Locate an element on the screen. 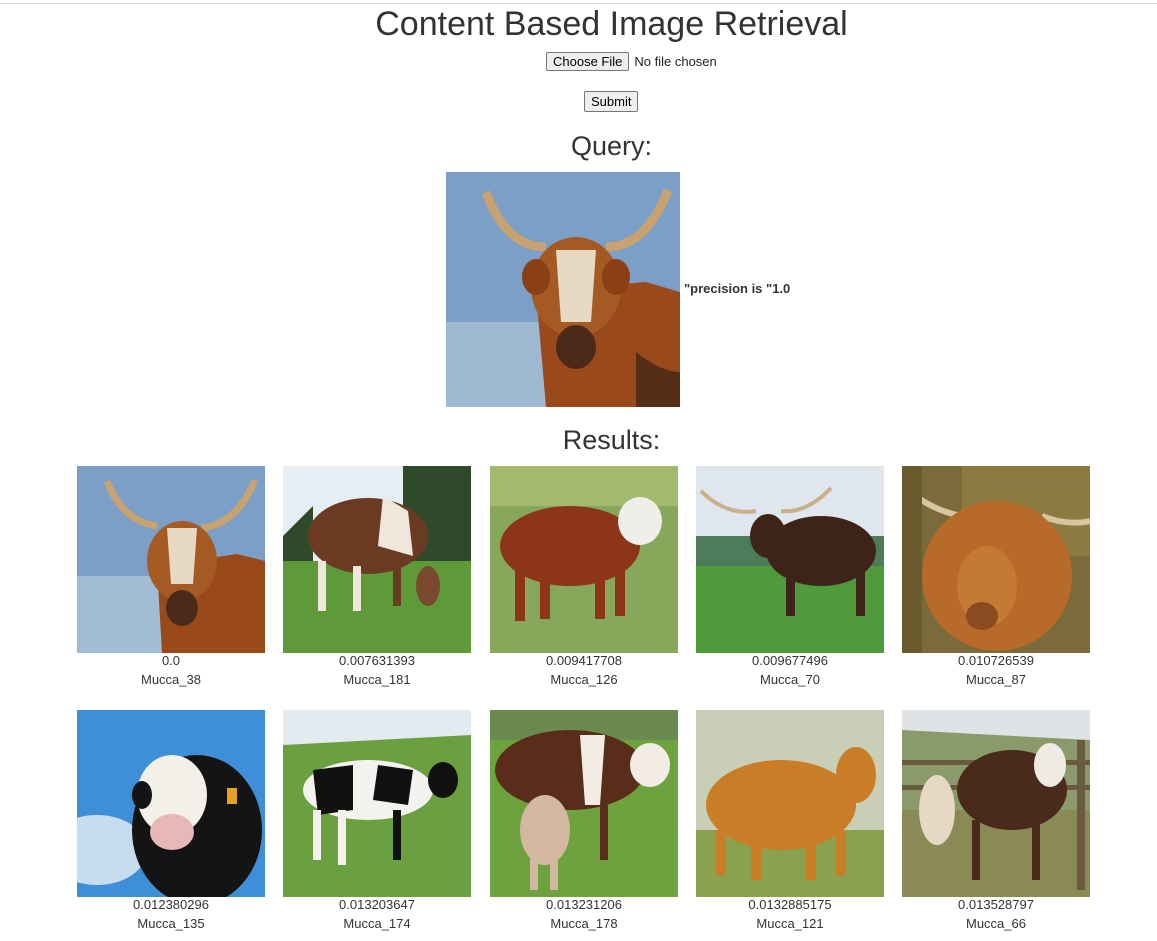 This screenshot has height=941, width=1157. page-title: Content Based Image Retrieval is located at coordinates (611, 24).